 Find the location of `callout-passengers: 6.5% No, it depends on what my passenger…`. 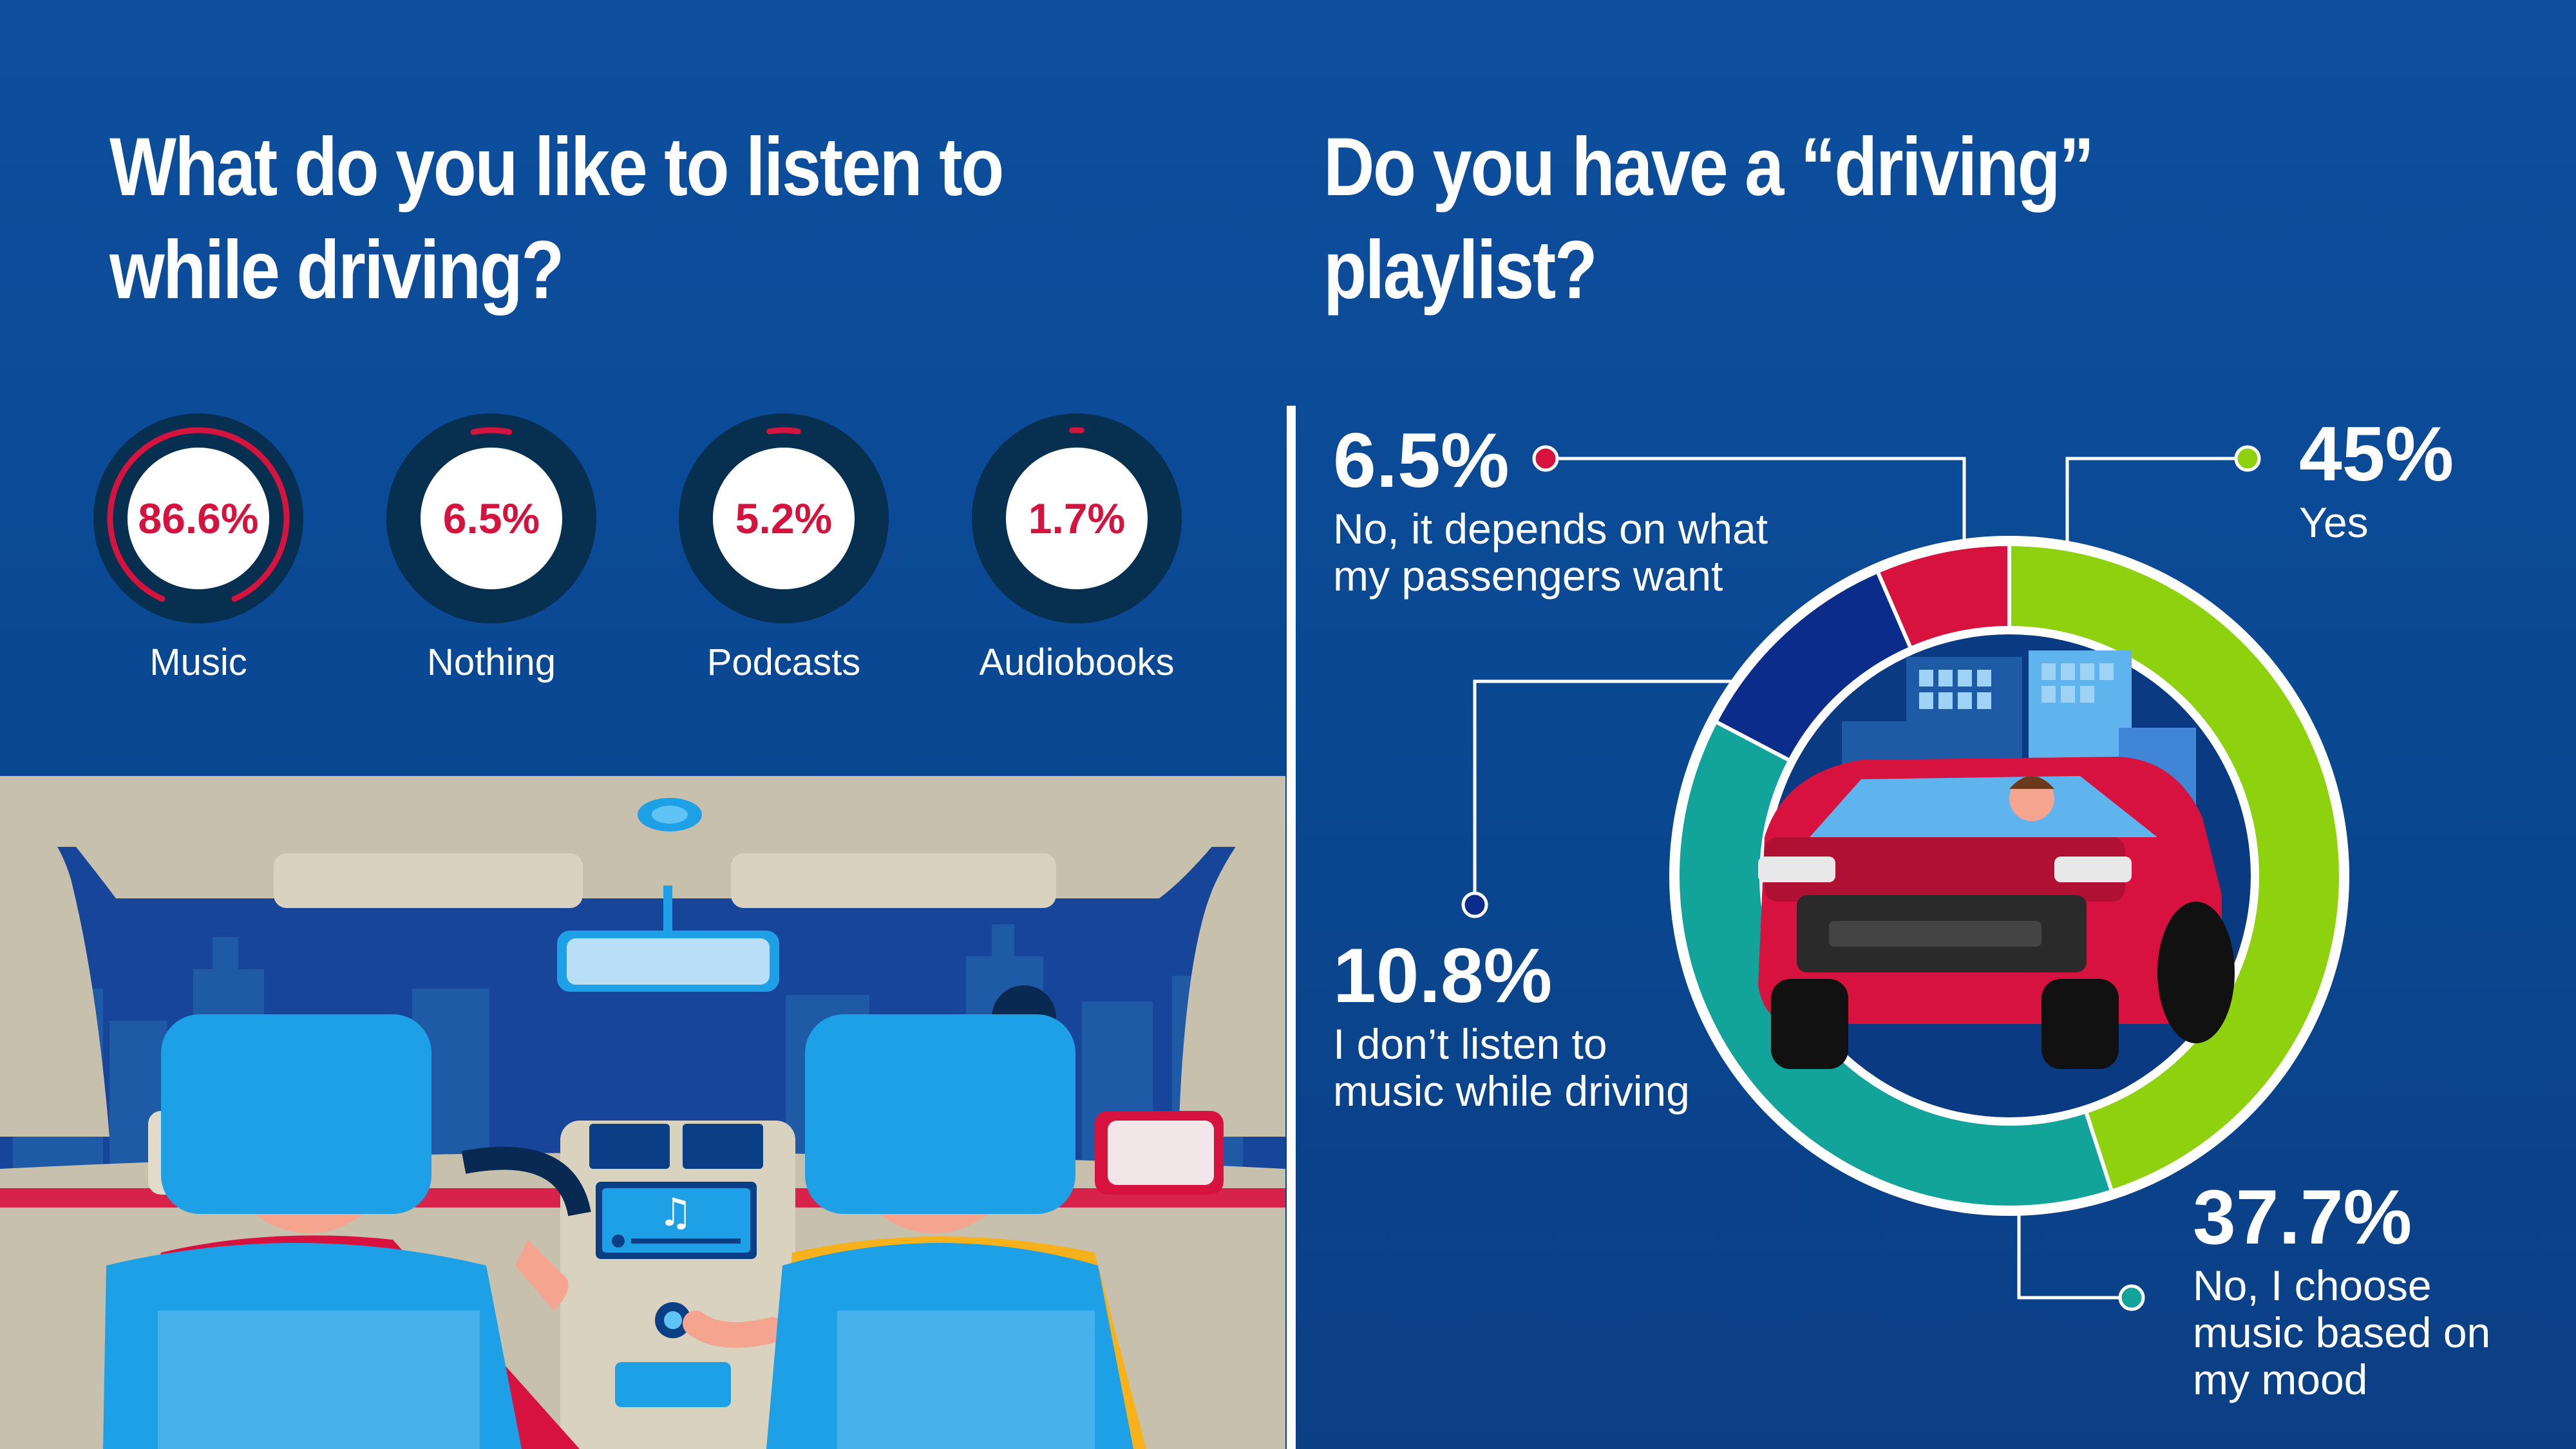

callout-passengers: 6.5% No, it depends on what my passenger… is located at coordinates (1558, 510).